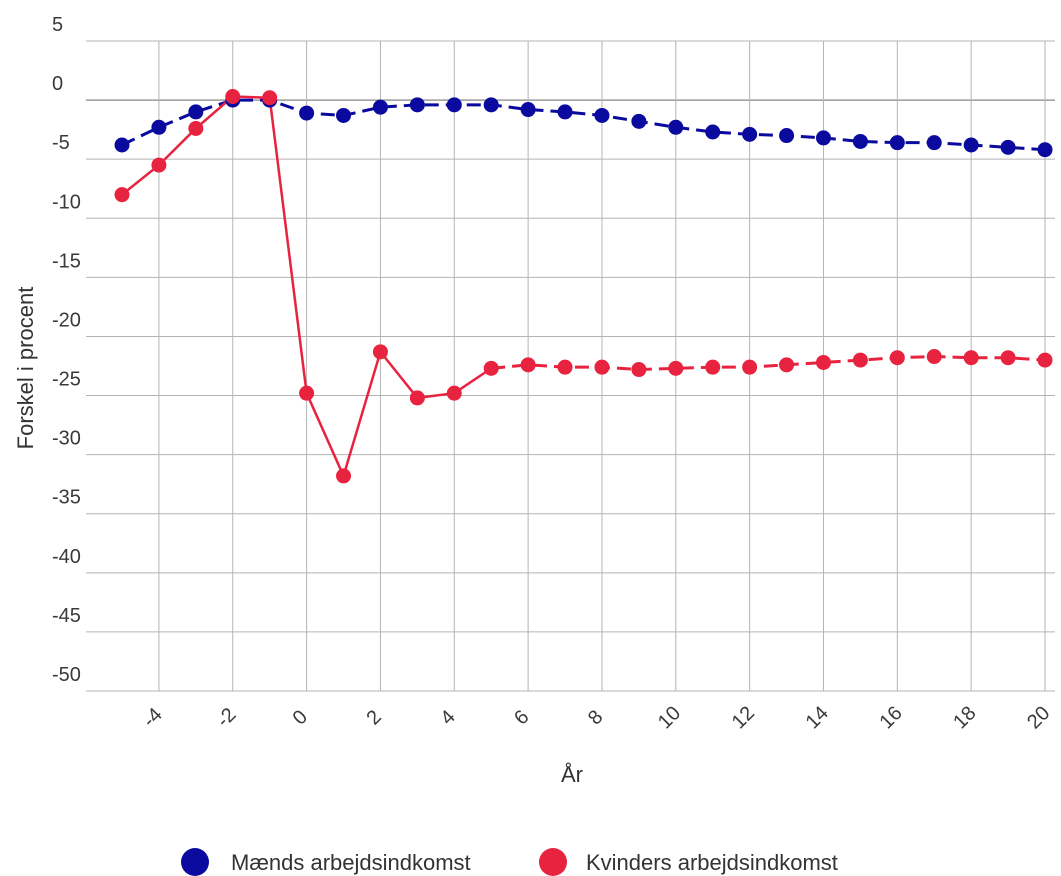  Describe the element at coordinates (890, 717) in the screenshot. I see `x-tick-label: 16` at that location.